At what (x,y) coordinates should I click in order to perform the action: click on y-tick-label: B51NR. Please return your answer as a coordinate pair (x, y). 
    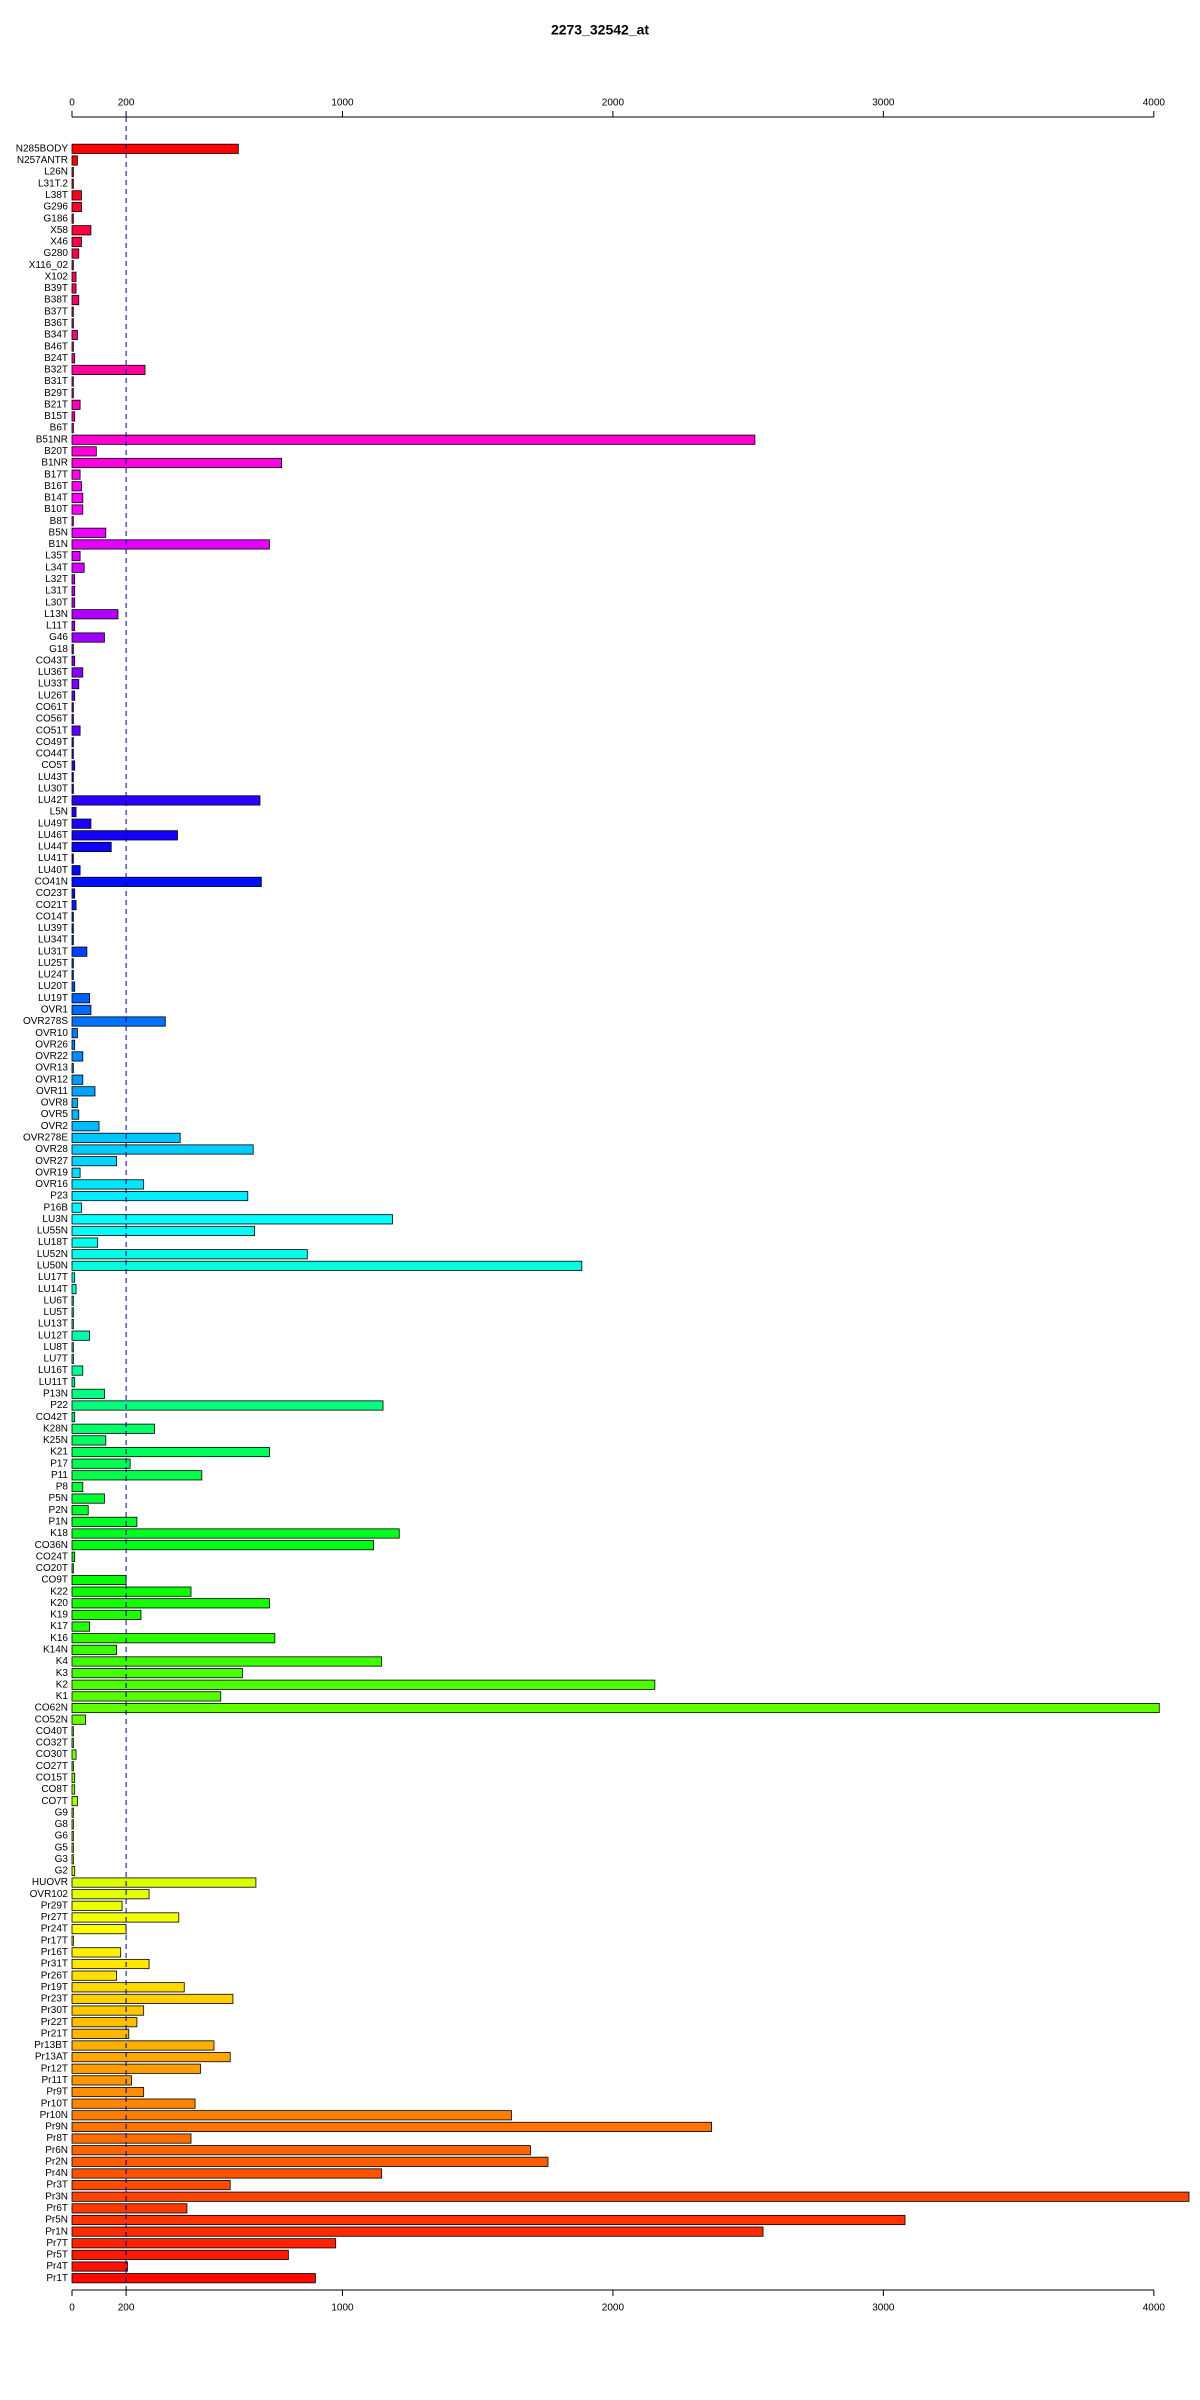
    Looking at the image, I should click on (52, 439).